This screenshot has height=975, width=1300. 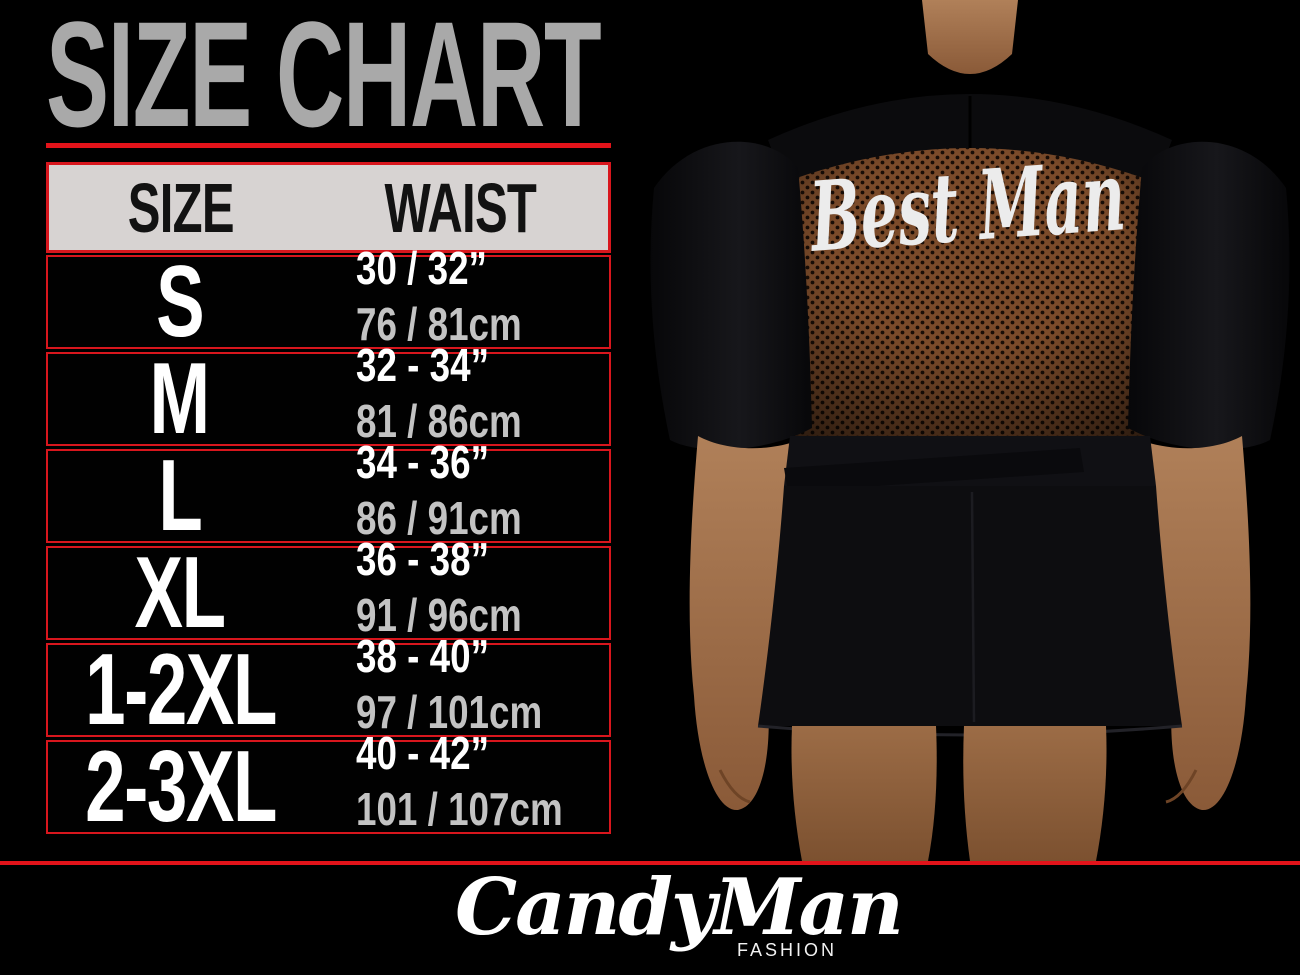 I want to click on waist-inches: 32 - 34”, so click(x=422, y=365).